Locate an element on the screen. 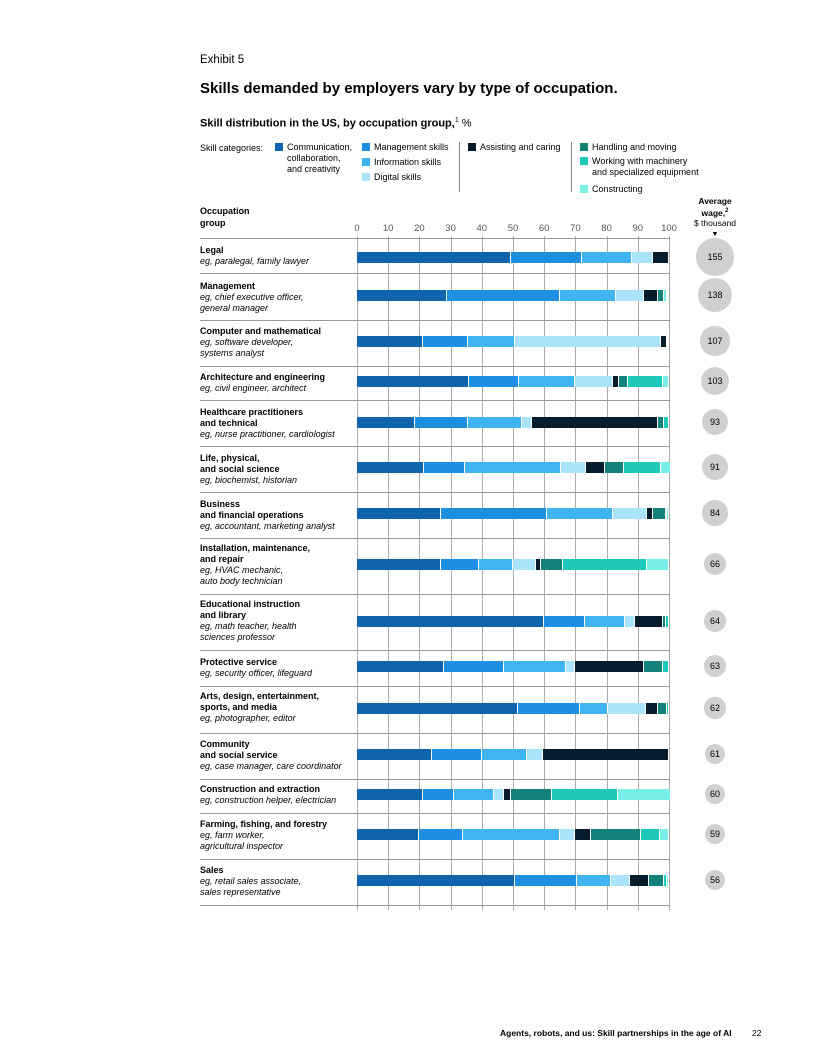  x-tick-label: 60 is located at coordinates (544, 228).